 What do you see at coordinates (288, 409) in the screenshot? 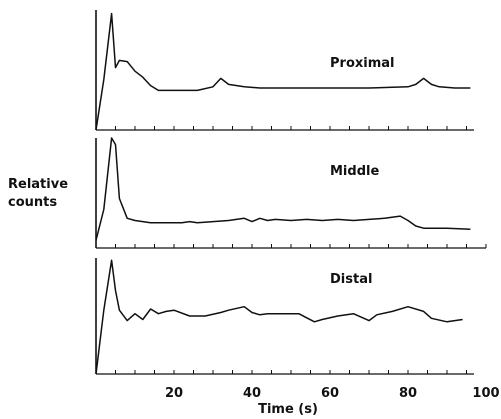
I see `x-axis-label: Time (s)` at bounding box center [288, 409].